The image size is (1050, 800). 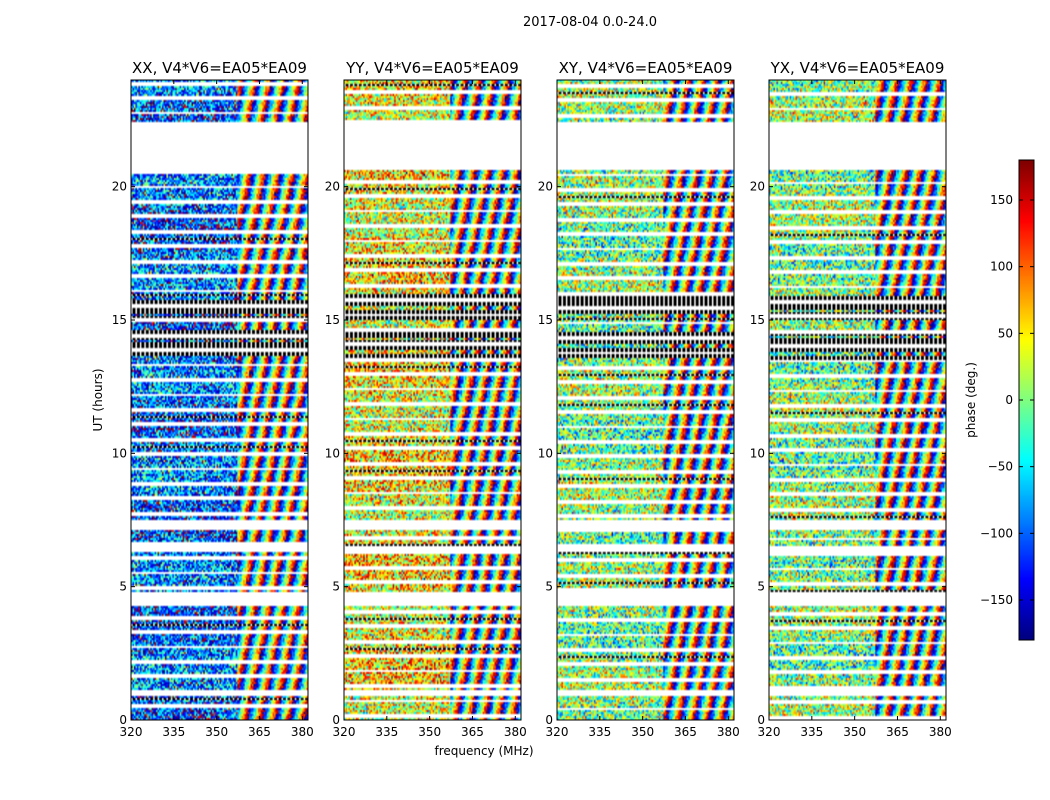 I want to click on panel-title-1: YY, V4*V6=EA05*EA09, so click(x=432, y=68).